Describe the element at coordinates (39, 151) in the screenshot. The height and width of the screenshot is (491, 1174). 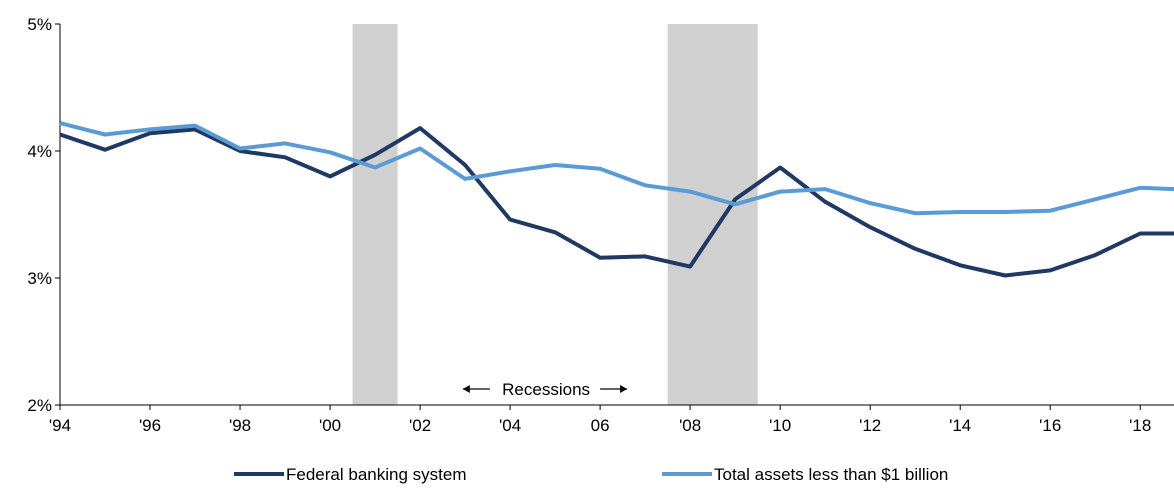
I see `y-tick-label: 4%` at that location.